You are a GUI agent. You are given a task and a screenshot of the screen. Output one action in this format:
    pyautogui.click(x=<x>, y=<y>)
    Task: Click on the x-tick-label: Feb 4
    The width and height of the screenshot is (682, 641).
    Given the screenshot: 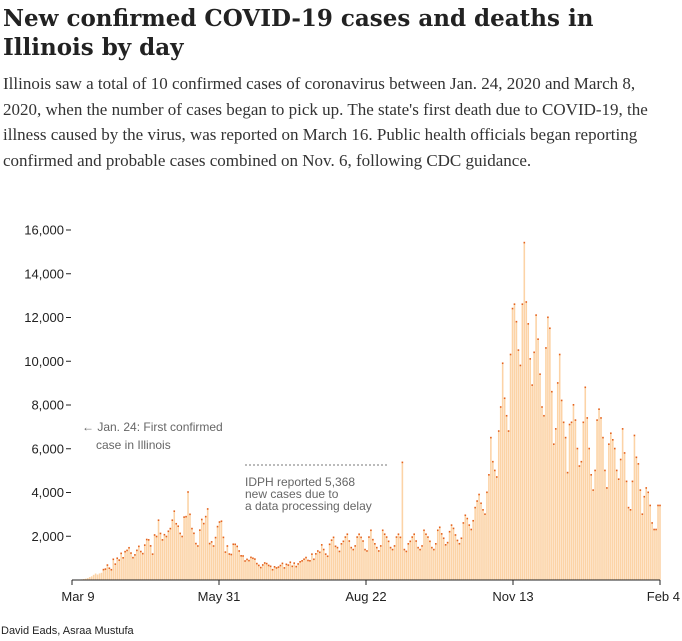 What is the action you would take?
    pyautogui.click(x=663, y=596)
    